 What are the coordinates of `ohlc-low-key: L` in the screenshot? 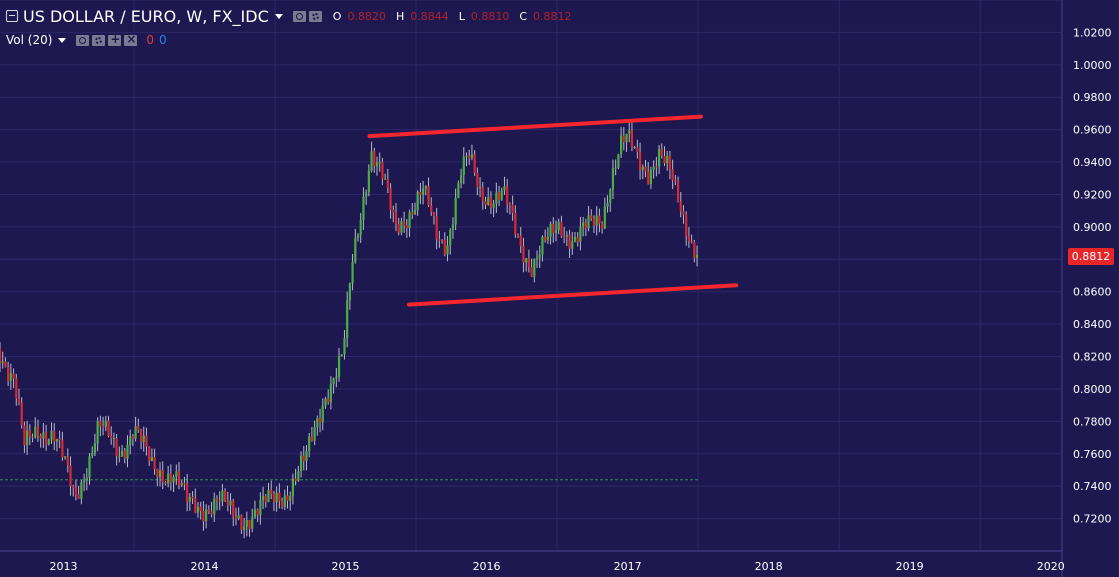 It's located at (461, 16).